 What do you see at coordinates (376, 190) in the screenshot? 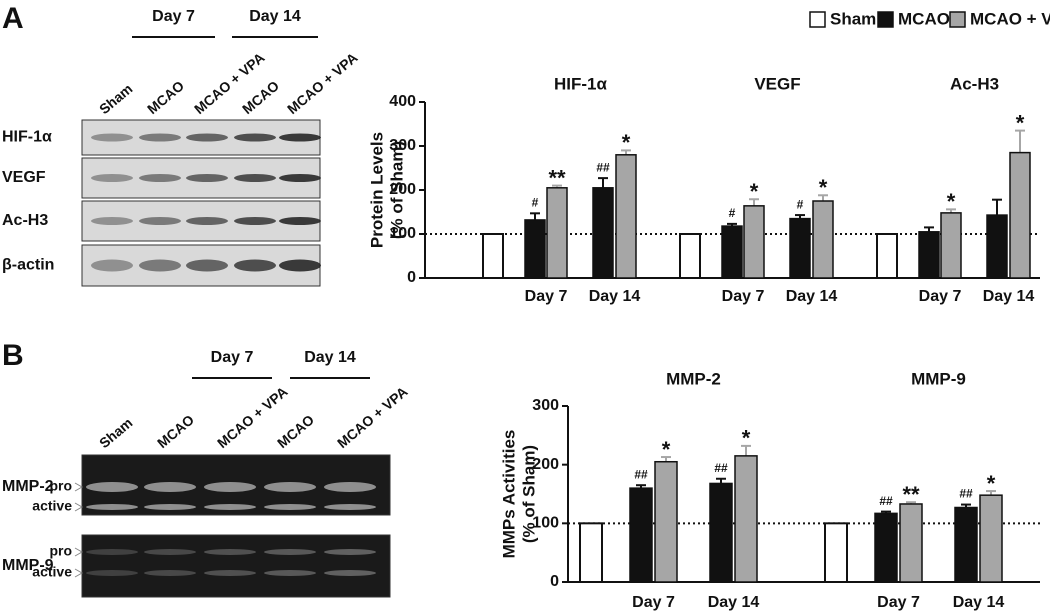
I see `y-axis-title: Protein Levels` at bounding box center [376, 190].